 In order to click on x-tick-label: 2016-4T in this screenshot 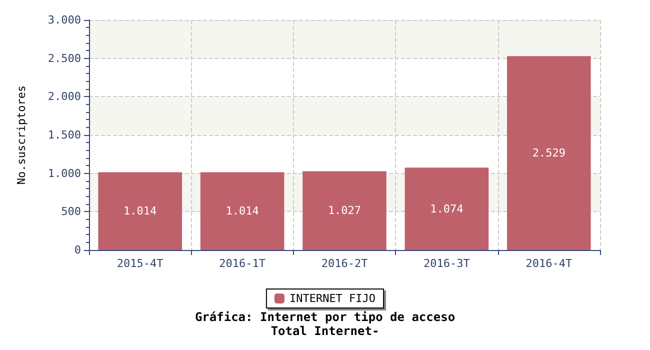, I will do `click(549, 263)`.